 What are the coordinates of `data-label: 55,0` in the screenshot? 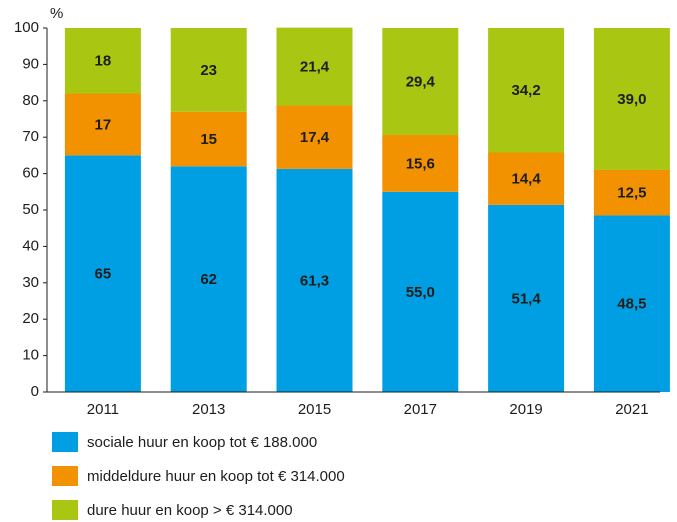 It's located at (420, 292).